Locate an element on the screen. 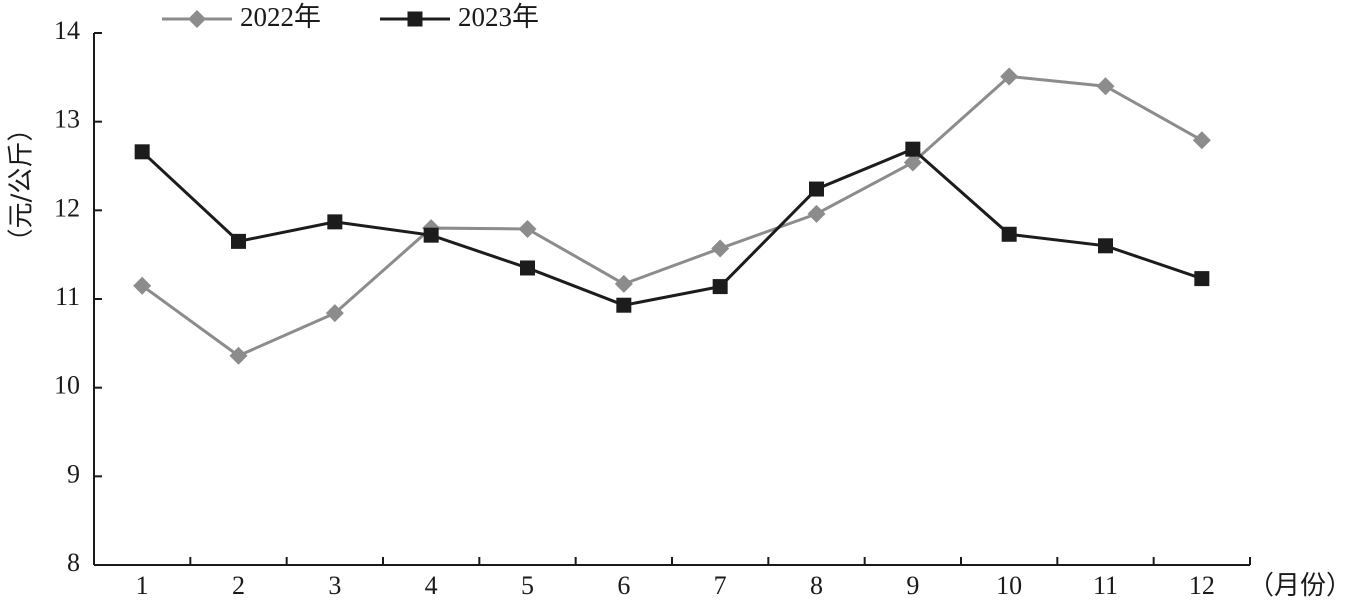 This screenshot has width=1352, height=612. x-tick-label: 9 is located at coordinates (912, 585).